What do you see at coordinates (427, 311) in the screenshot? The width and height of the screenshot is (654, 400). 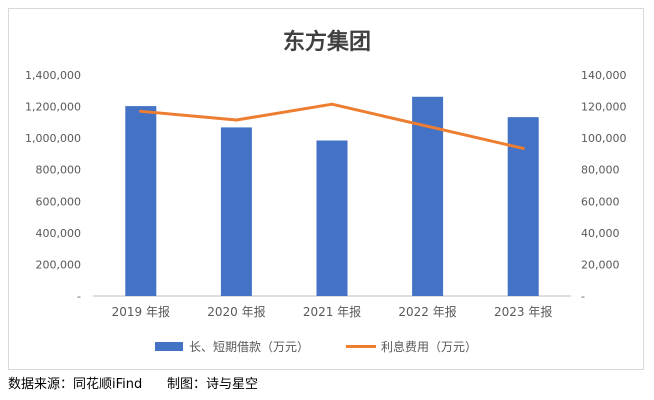 I see `x-axis-label: 2022 年报` at bounding box center [427, 311].